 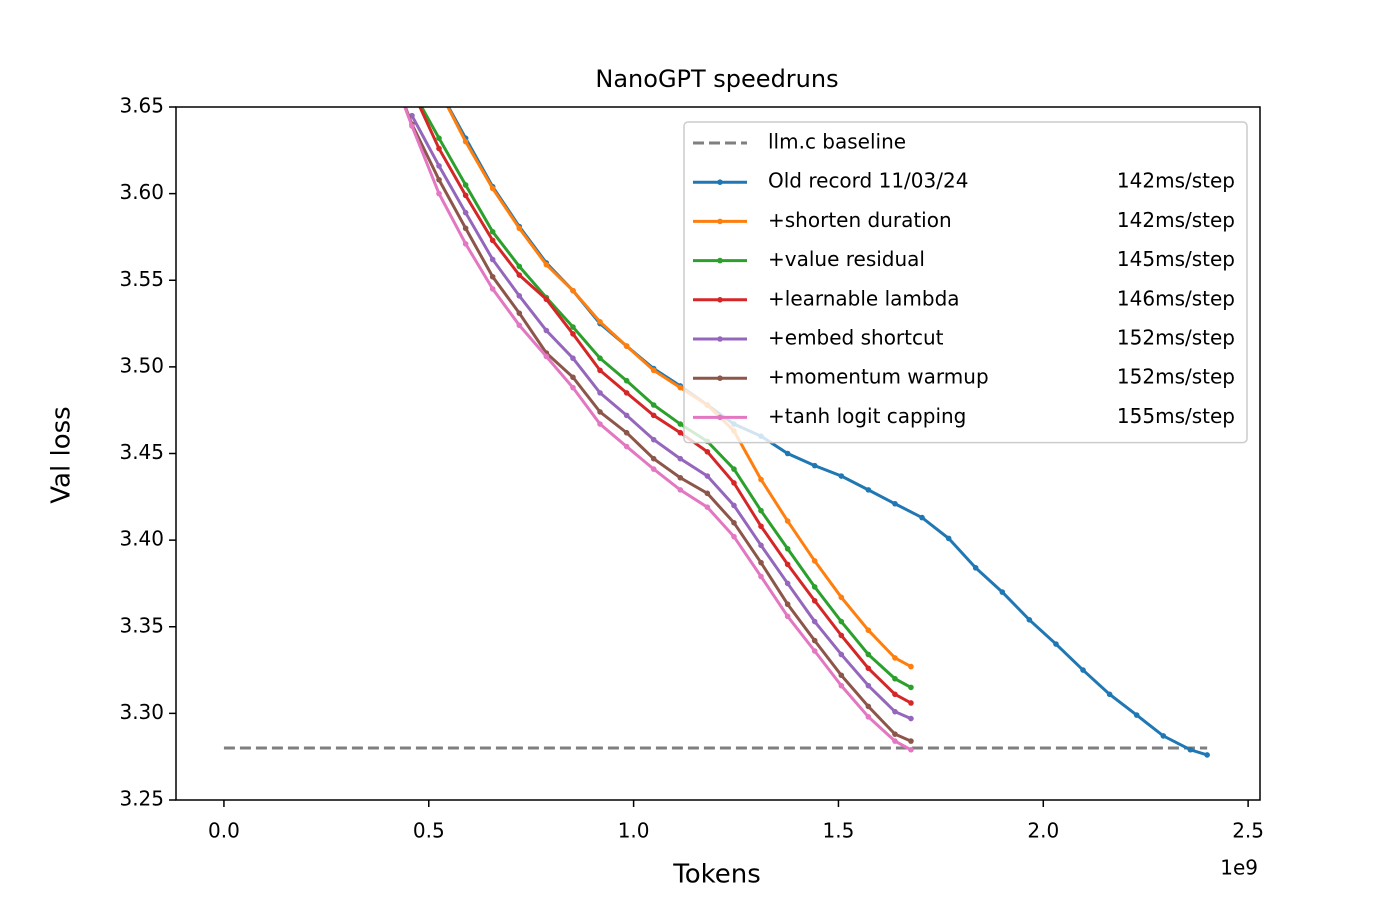 I want to click on x-tick-label: 2.5, so click(x=1248, y=831).